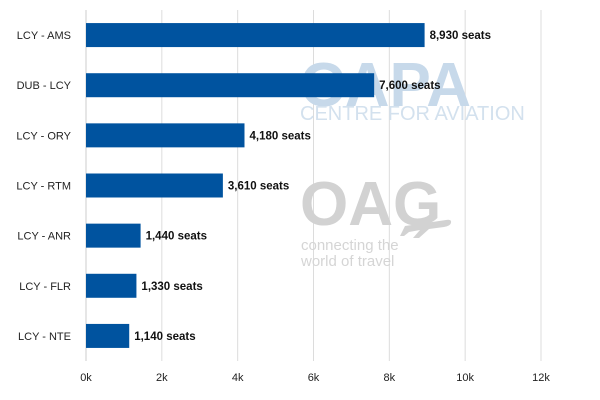  What do you see at coordinates (171, 287) in the screenshot?
I see `data-label: 1,330 seats` at bounding box center [171, 287].